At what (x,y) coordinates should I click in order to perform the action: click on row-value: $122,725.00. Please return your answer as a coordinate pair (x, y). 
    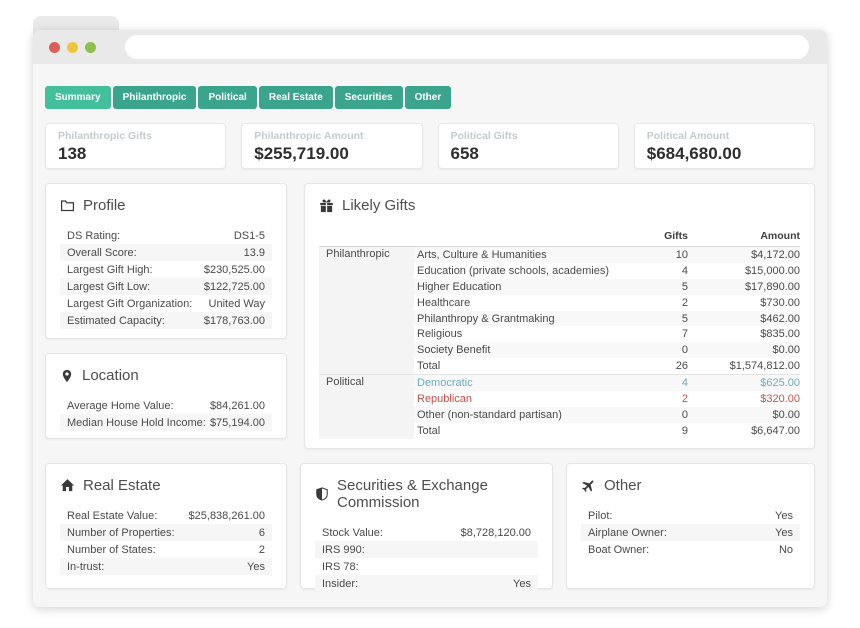
    Looking at the image, I should click on (234, 286).